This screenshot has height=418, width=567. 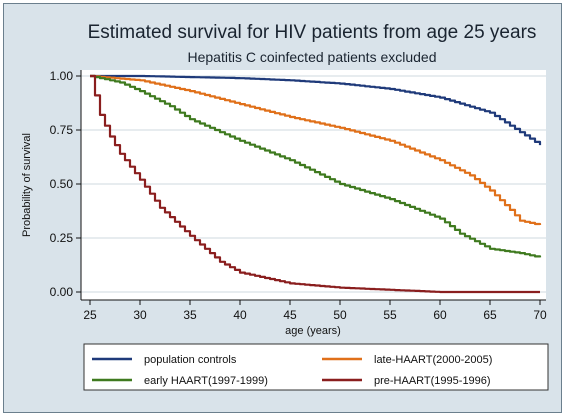 I want to click on x-tick-label: 50, so click(x=340, y=315).